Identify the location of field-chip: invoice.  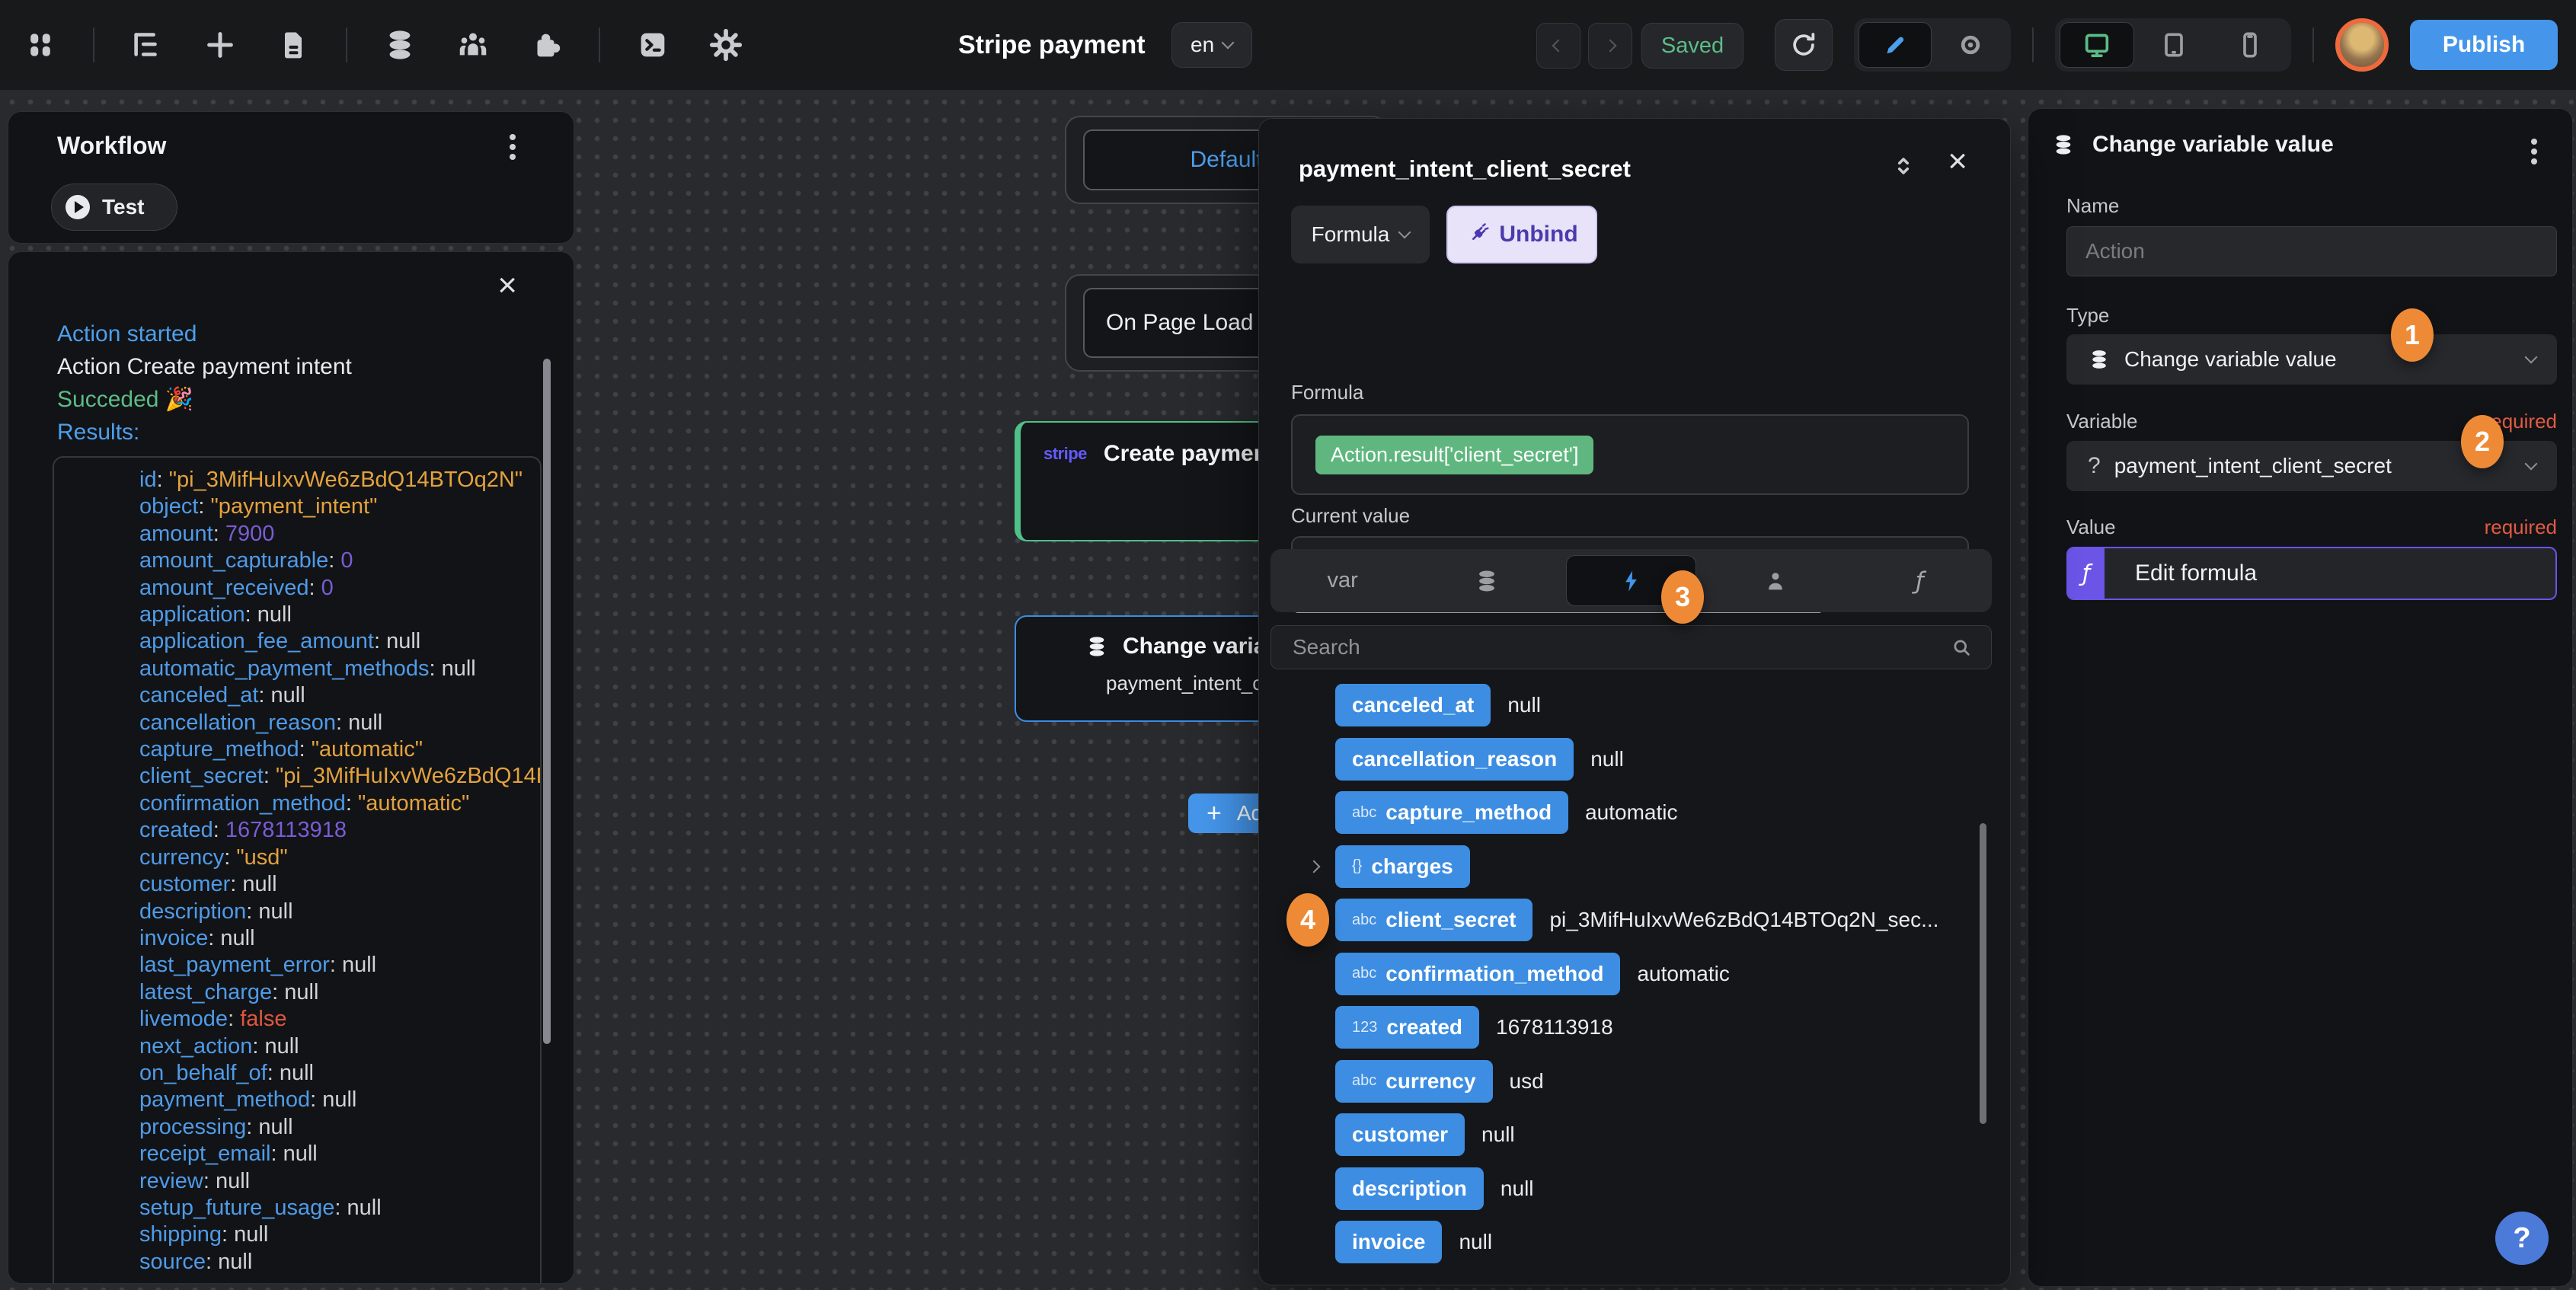
(1389, 1242).